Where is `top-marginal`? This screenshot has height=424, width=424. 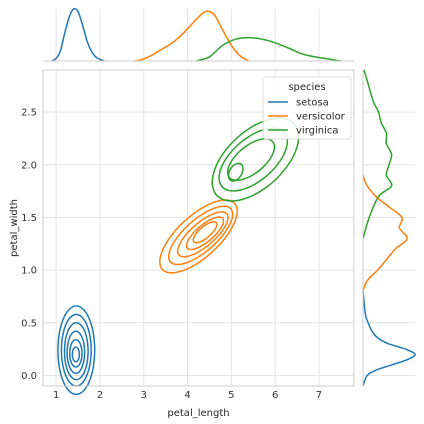
top-marginal is located at coordinates (198, 34).